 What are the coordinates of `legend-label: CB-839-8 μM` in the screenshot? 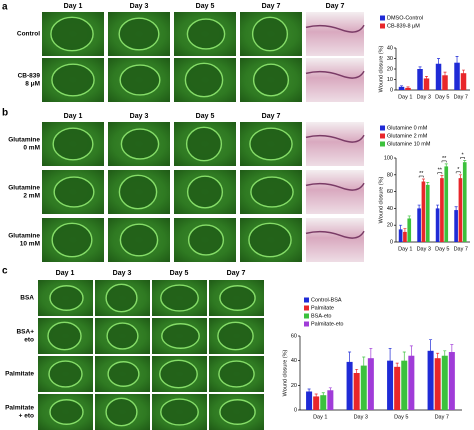 It's located at (403, 26).